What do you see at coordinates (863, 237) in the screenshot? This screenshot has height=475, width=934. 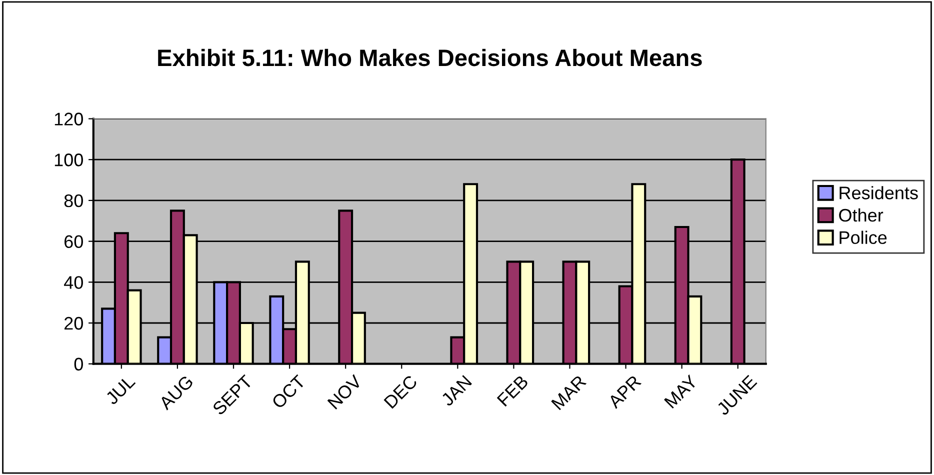 I see `legend-label: Police` at bounding box center [863, 237].